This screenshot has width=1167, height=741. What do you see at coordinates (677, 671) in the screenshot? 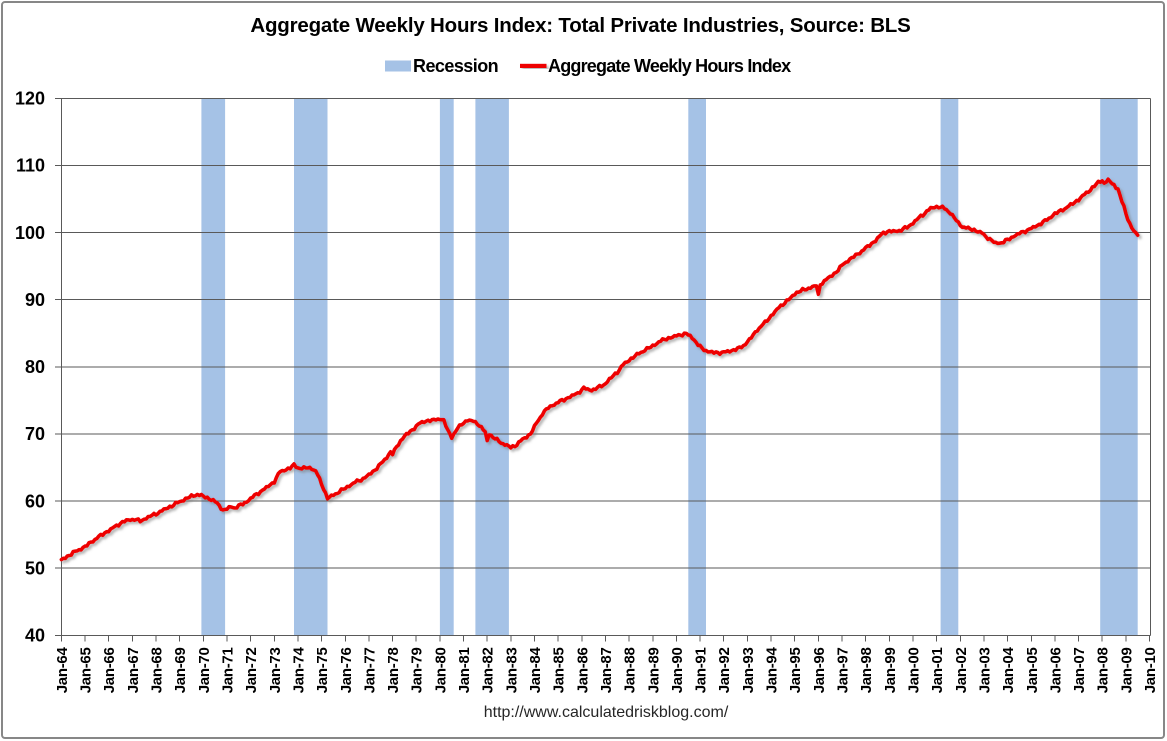
I see `svg-text: Jan-90` at bounding box center [677, 671].